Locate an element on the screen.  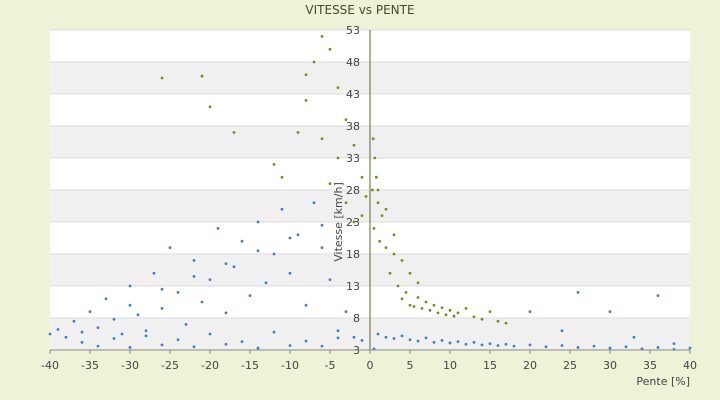
x-tick-label: -5 is located at coordinates (330, 365).